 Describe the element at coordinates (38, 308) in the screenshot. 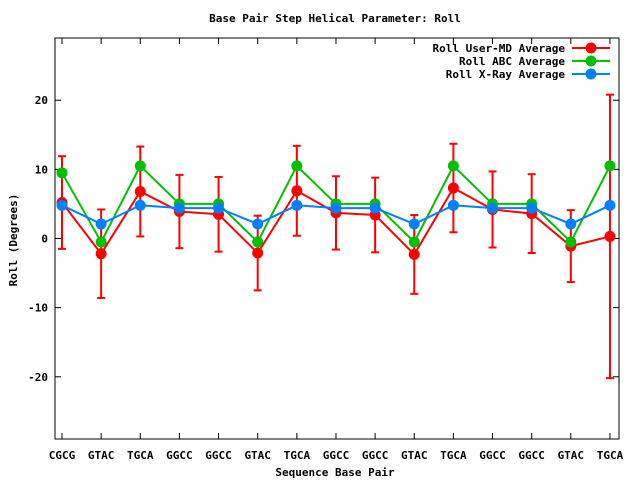

I see `y-tick-label: -10` at that location.